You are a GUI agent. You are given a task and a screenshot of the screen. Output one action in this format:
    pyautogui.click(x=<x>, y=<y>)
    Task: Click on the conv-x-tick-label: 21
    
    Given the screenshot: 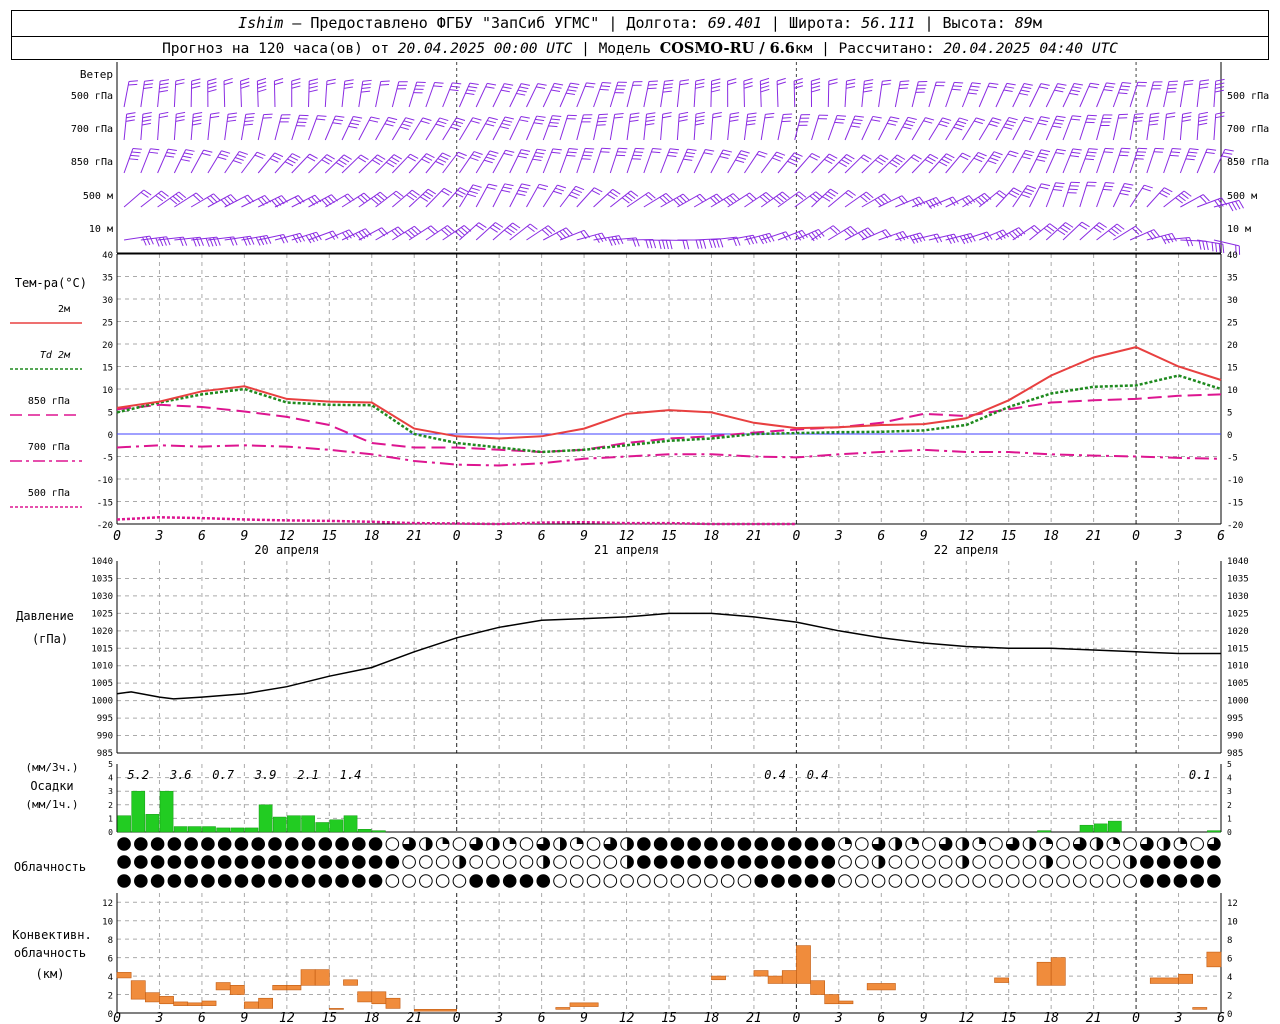 What is the action you would take?
    pyautogui.click(x=1094, y=1017)
    